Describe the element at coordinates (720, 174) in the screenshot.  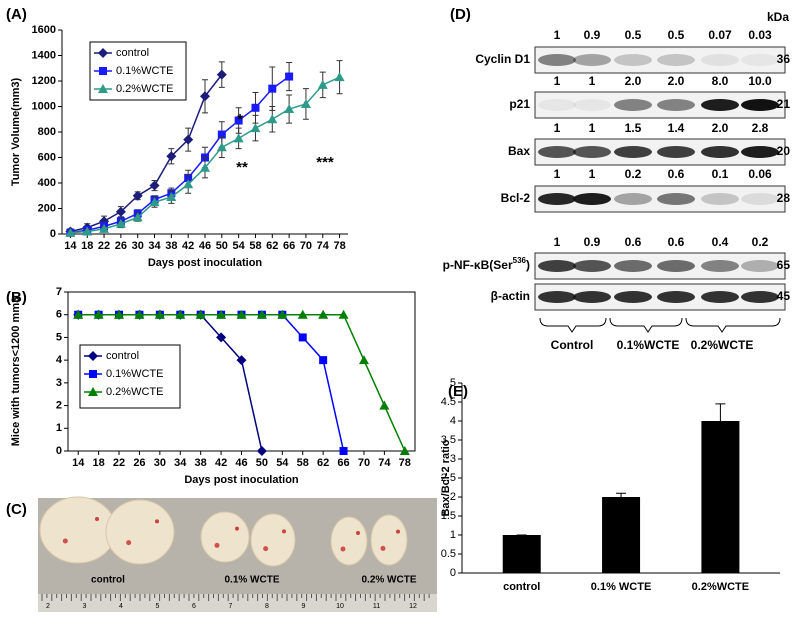
I see `band-value: 0.1` at that location.